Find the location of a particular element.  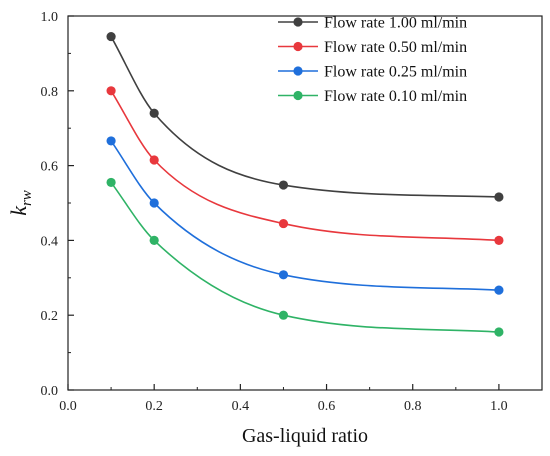

legend-item: Flow rate 0.25 ml/min is located at coordinates (372, 72).